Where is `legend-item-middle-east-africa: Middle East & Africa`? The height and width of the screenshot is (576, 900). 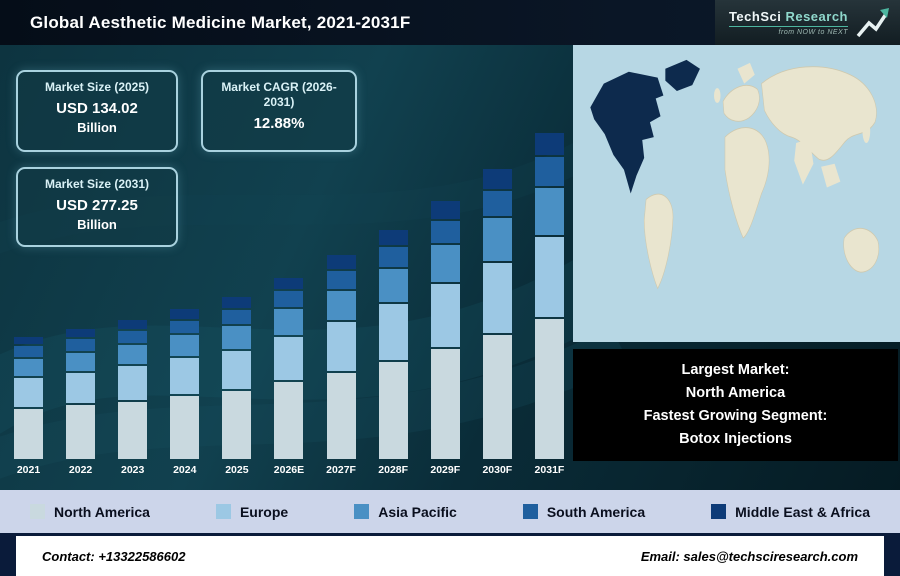 legend-item-middle-east-africa: Middle East & Africa is located at coordinates (790, 512).